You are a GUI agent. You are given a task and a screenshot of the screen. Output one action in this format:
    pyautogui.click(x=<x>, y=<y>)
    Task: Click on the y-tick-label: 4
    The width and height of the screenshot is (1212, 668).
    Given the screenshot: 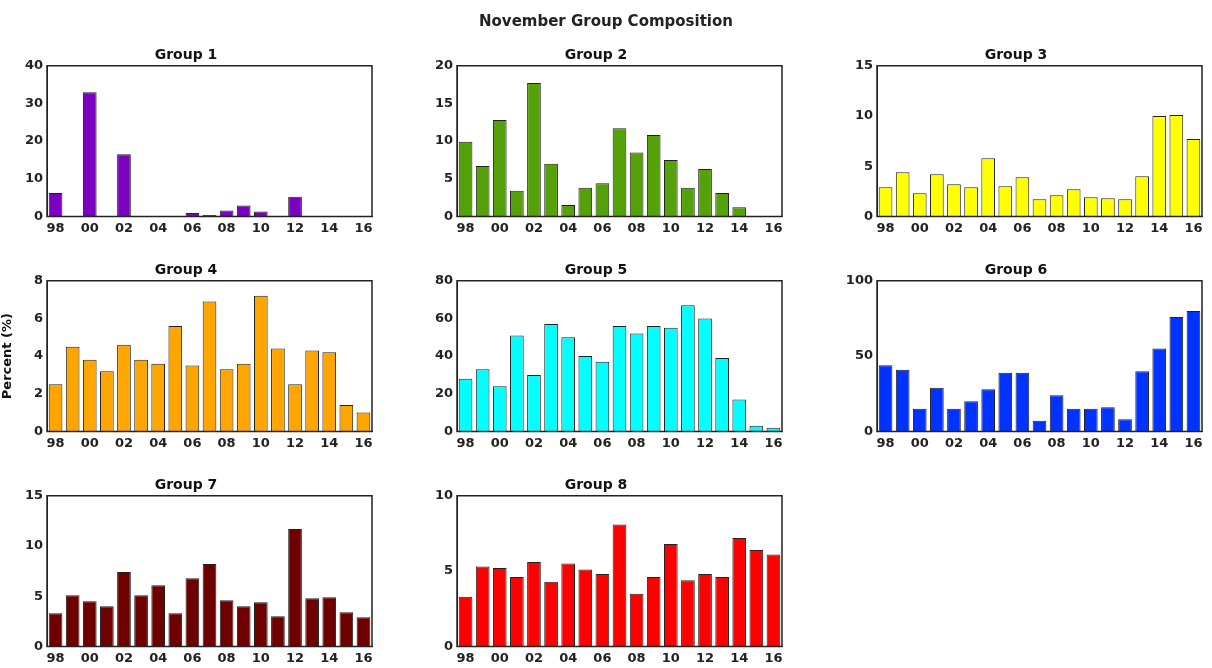 What is the action you would take?
    pyautogui.click(x=38, y=355)
    